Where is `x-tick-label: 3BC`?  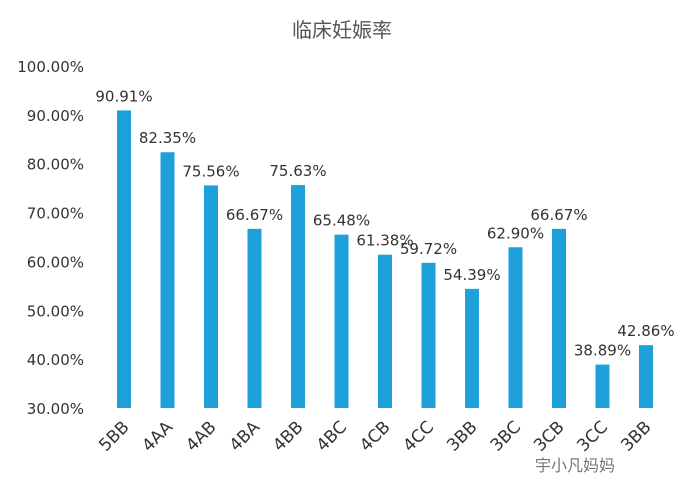
x-tick-label: 3BC is located at coordinates (506, 436).